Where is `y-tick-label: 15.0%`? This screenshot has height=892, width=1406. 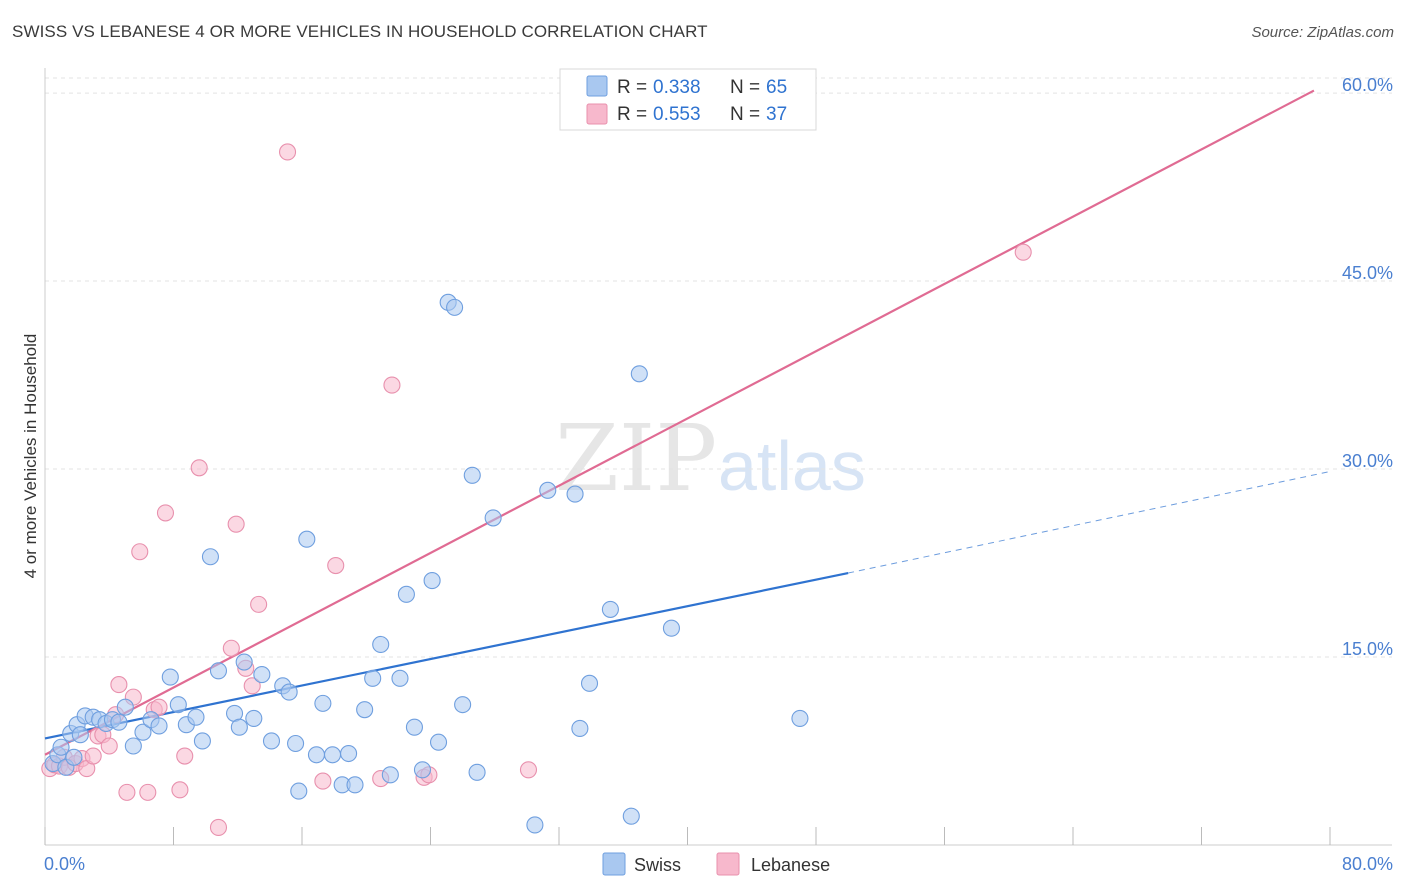 y-tick-label: 15.0% is located at coordinates (1367, 649).